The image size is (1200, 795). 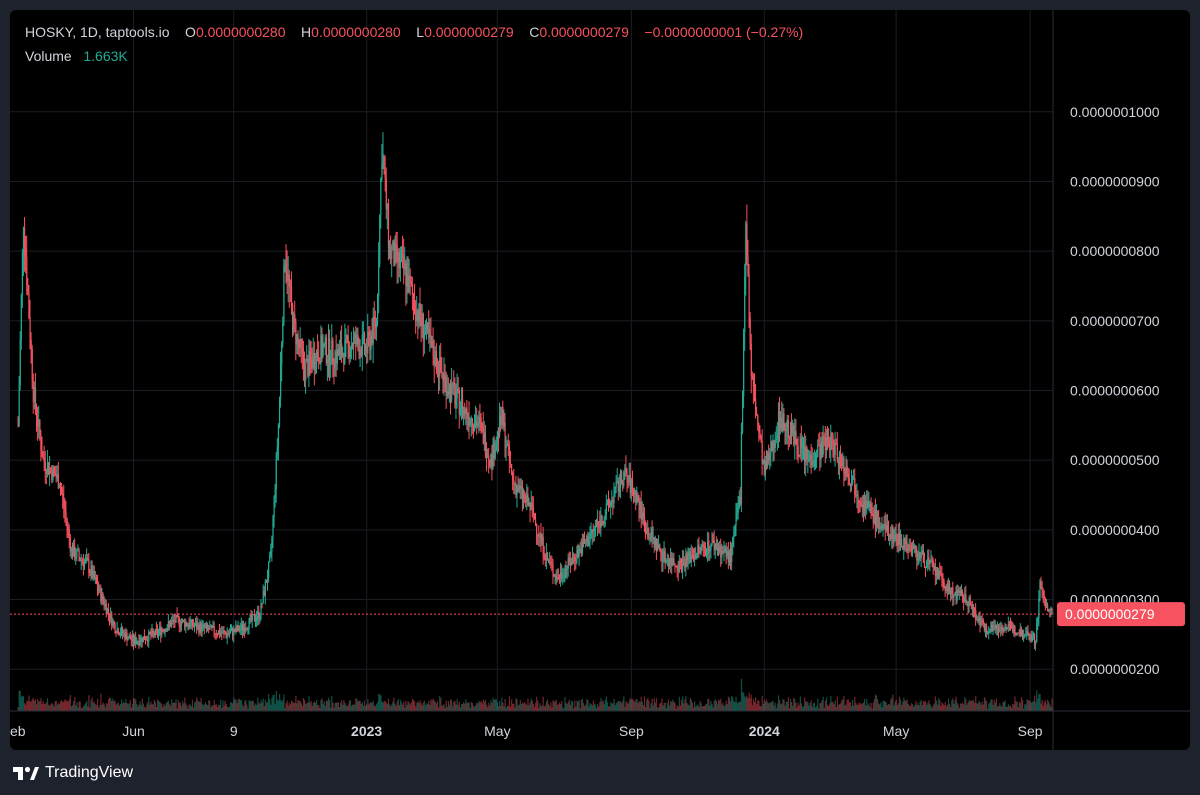 I want to click on volume-label: Volume, so click(x=48, y=56).